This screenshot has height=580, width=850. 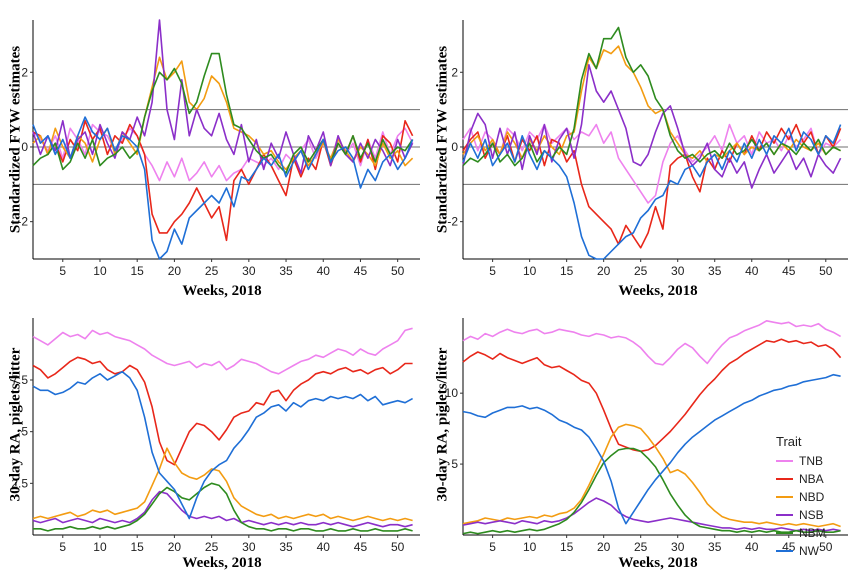 I want to click on legend-key-nbd, so click(x=784, y=497).